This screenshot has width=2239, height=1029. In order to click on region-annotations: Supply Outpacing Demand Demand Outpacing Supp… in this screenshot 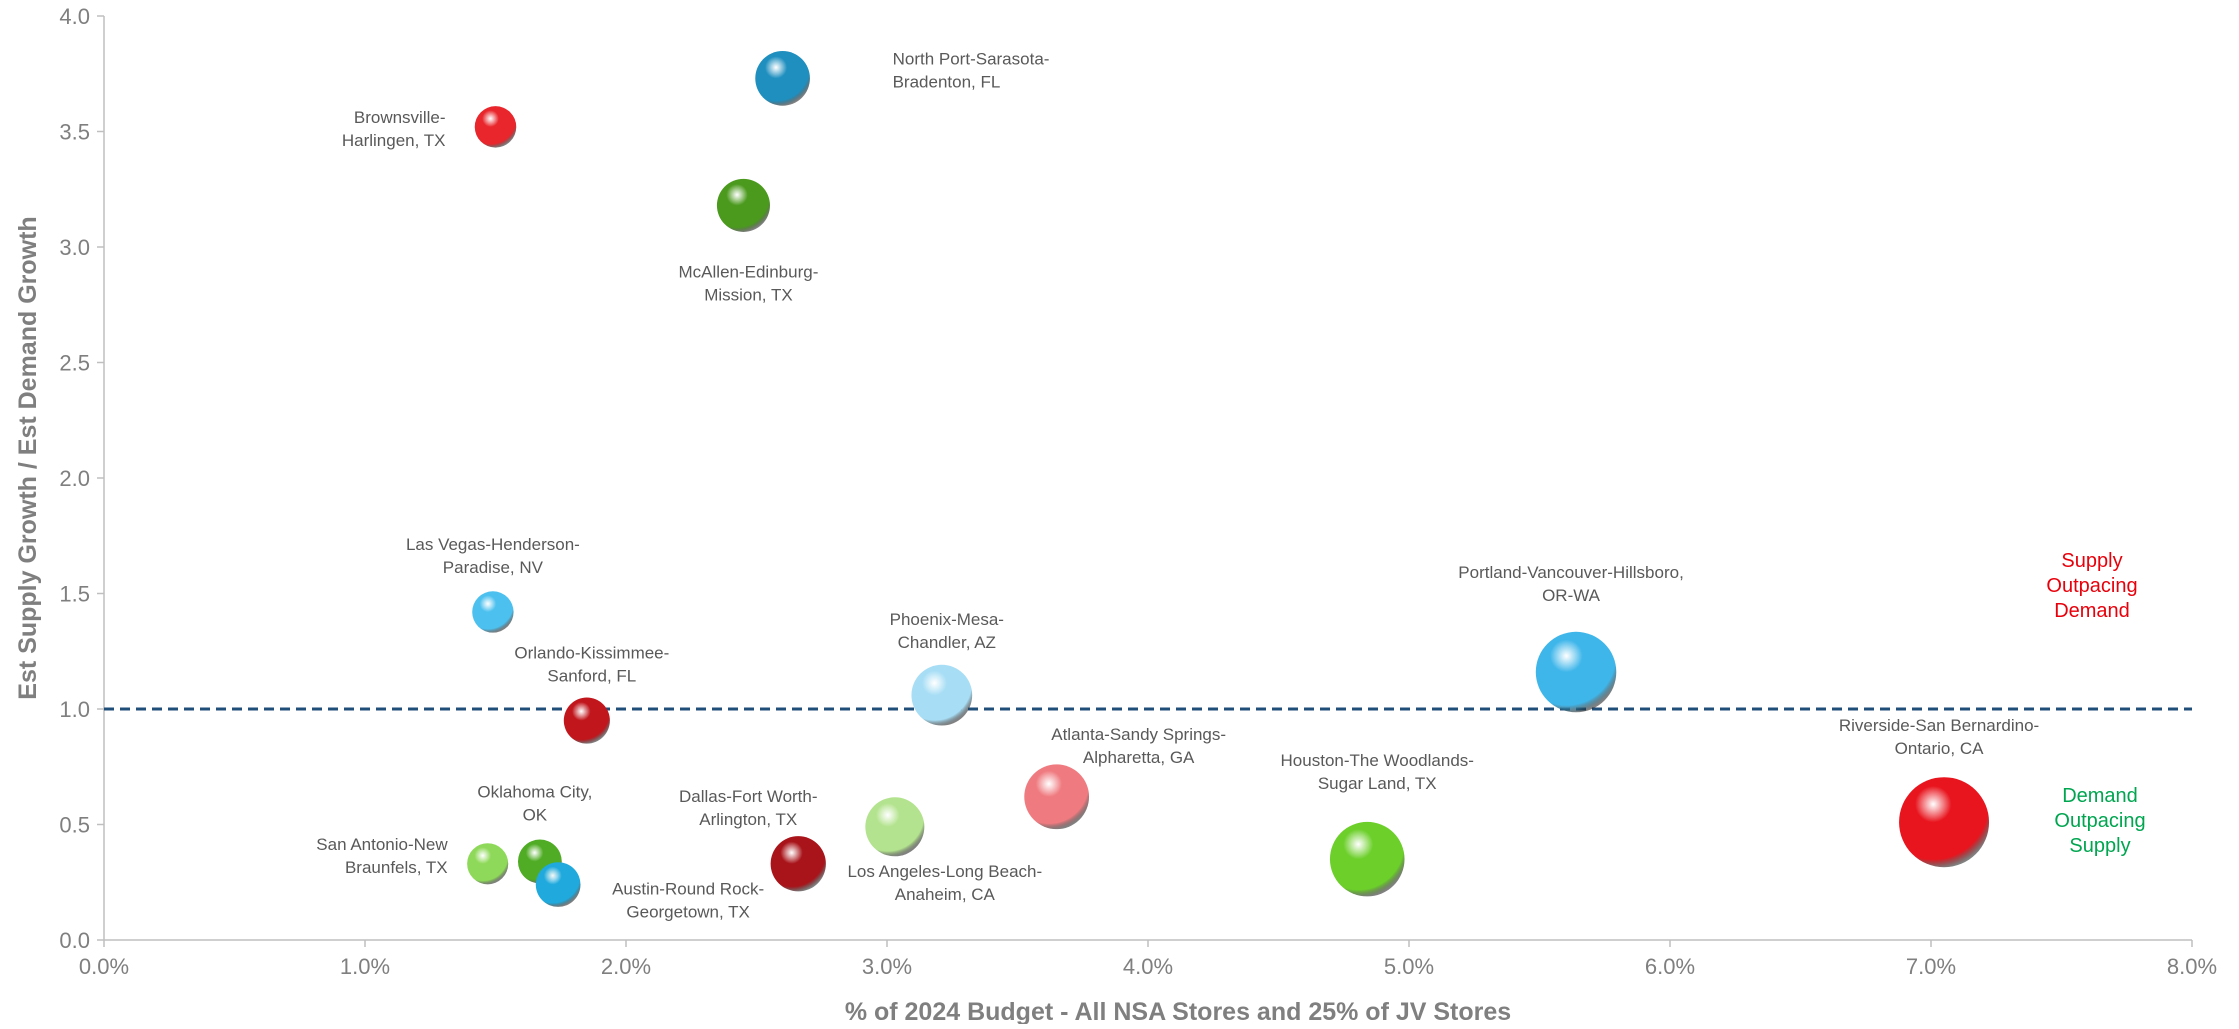, I will do `click(2095, 703)`.